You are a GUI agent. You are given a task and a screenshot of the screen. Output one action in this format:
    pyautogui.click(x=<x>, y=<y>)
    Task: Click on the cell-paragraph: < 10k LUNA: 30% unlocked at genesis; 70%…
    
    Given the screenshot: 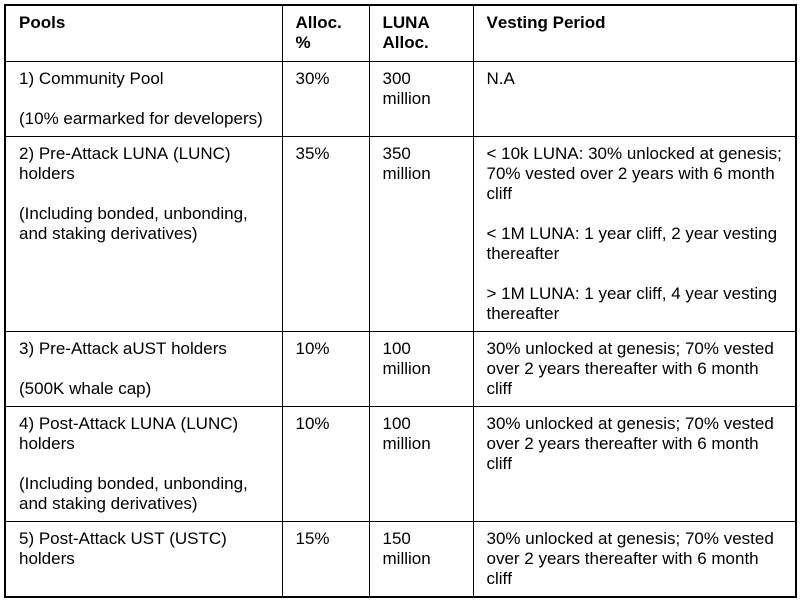 What is the action you would take?
    pyautogui.click(x=634, y=173)
    